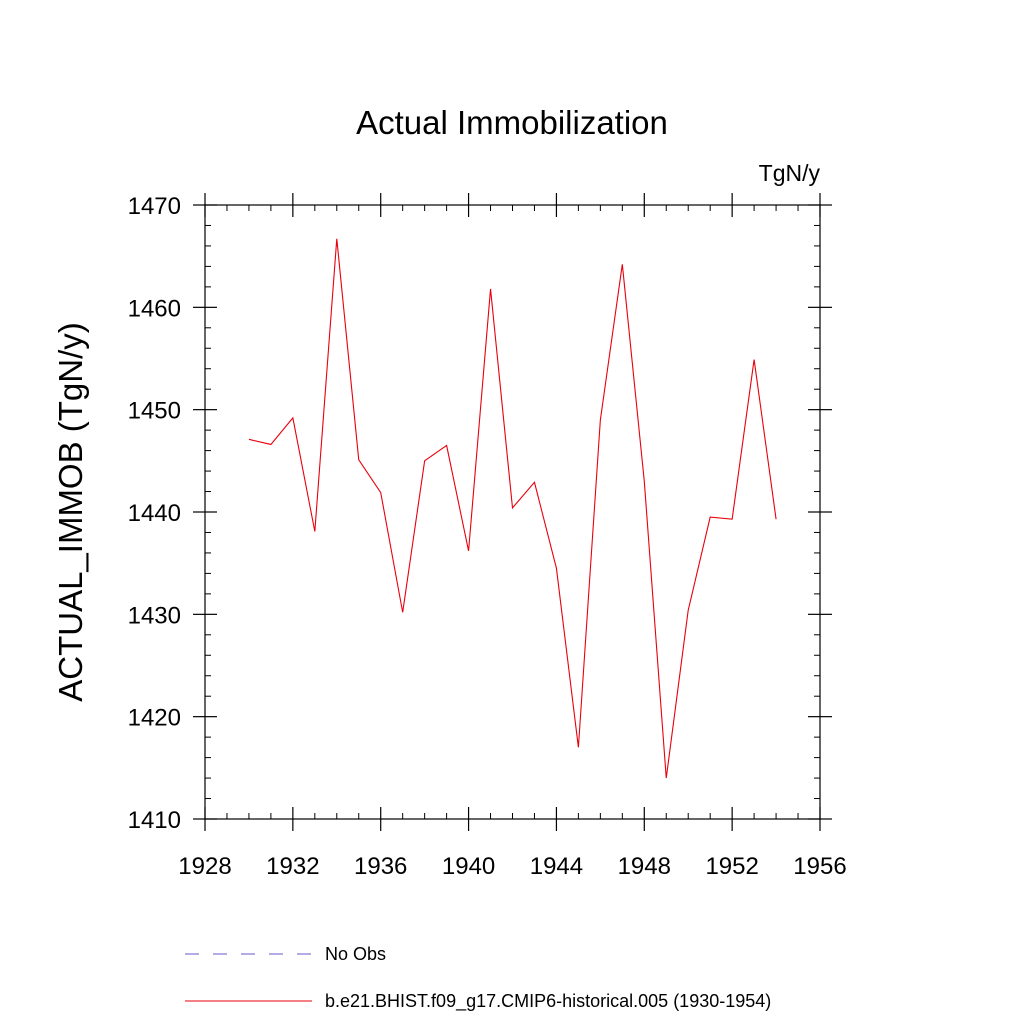 The width and height of the screenshot is (1024, 1024). I want to click on x-tick-label: 1936, so click(380, 866).